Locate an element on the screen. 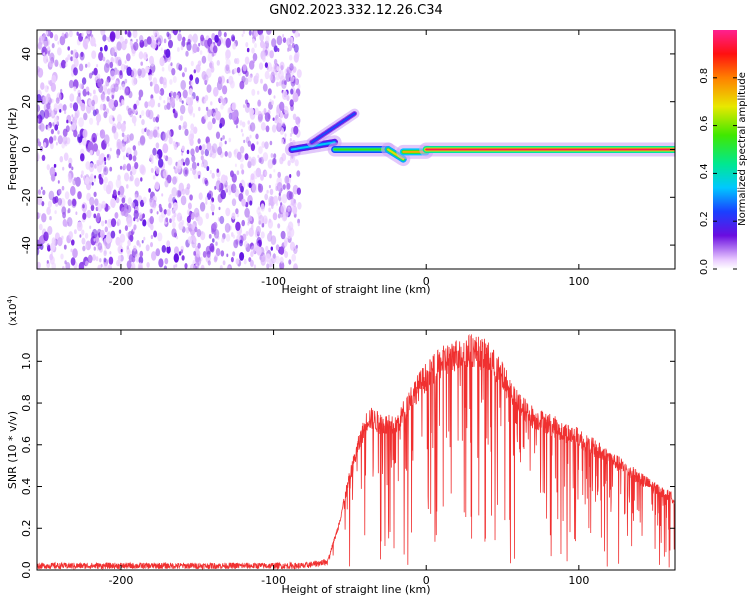 This screenshot has height=604, width=750. y-tick-label: 0.8 is located at coordinates (26, 403).